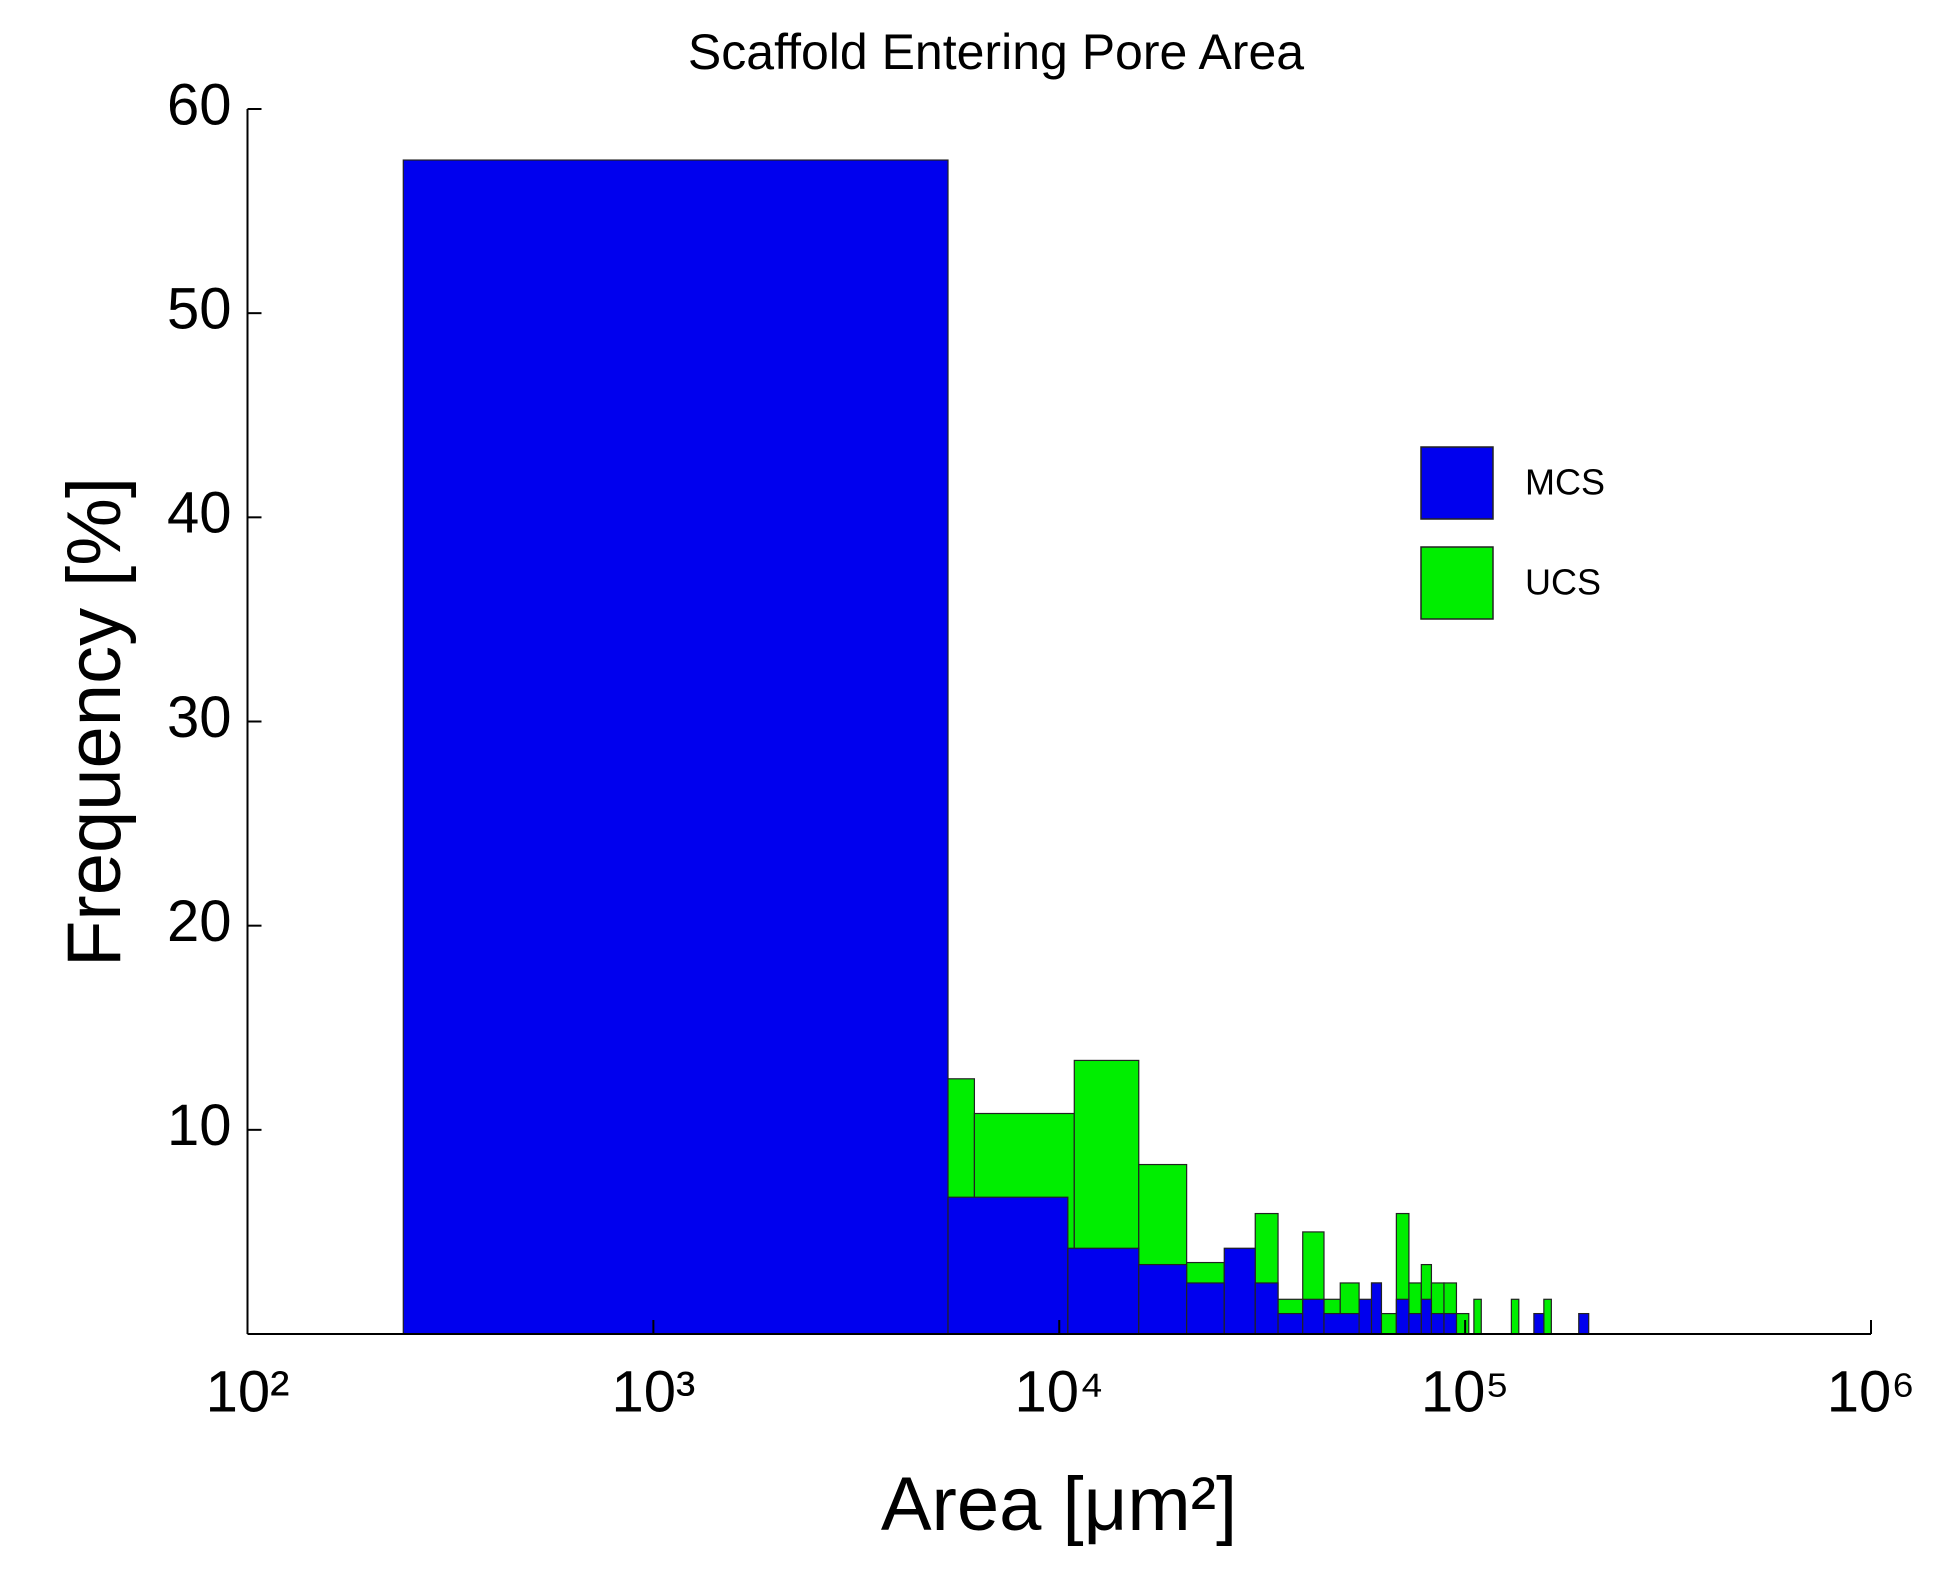 Image resolution: width=1941 pixels, height=1571 pixels. I want to click on x-tick-label: 10³, so click(653, 1391).